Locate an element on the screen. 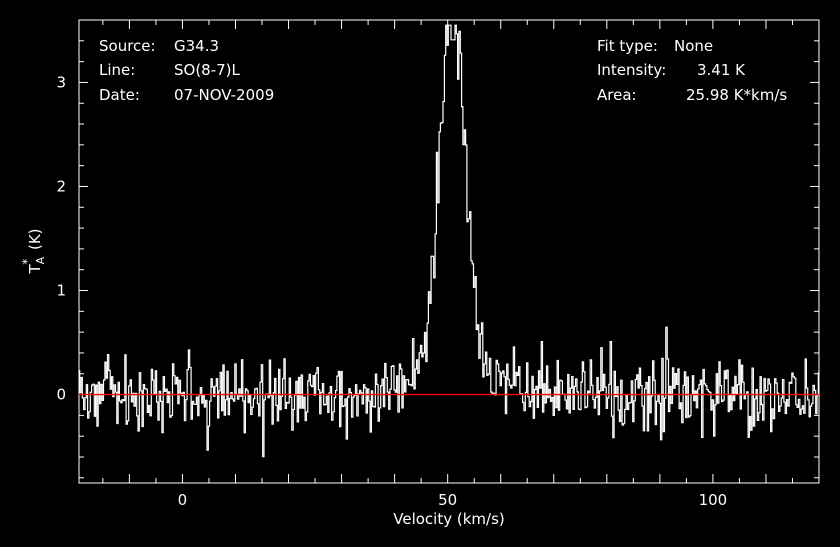  info-date-value: 07-NOV-2009 is located at coordinates (224, 95).